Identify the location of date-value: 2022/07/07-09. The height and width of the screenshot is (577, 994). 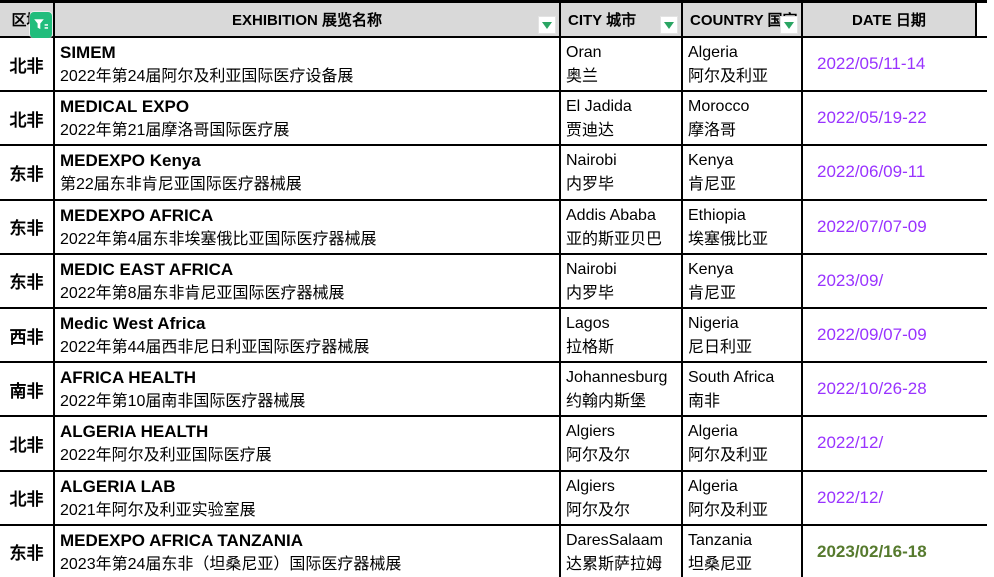
(872, 226).